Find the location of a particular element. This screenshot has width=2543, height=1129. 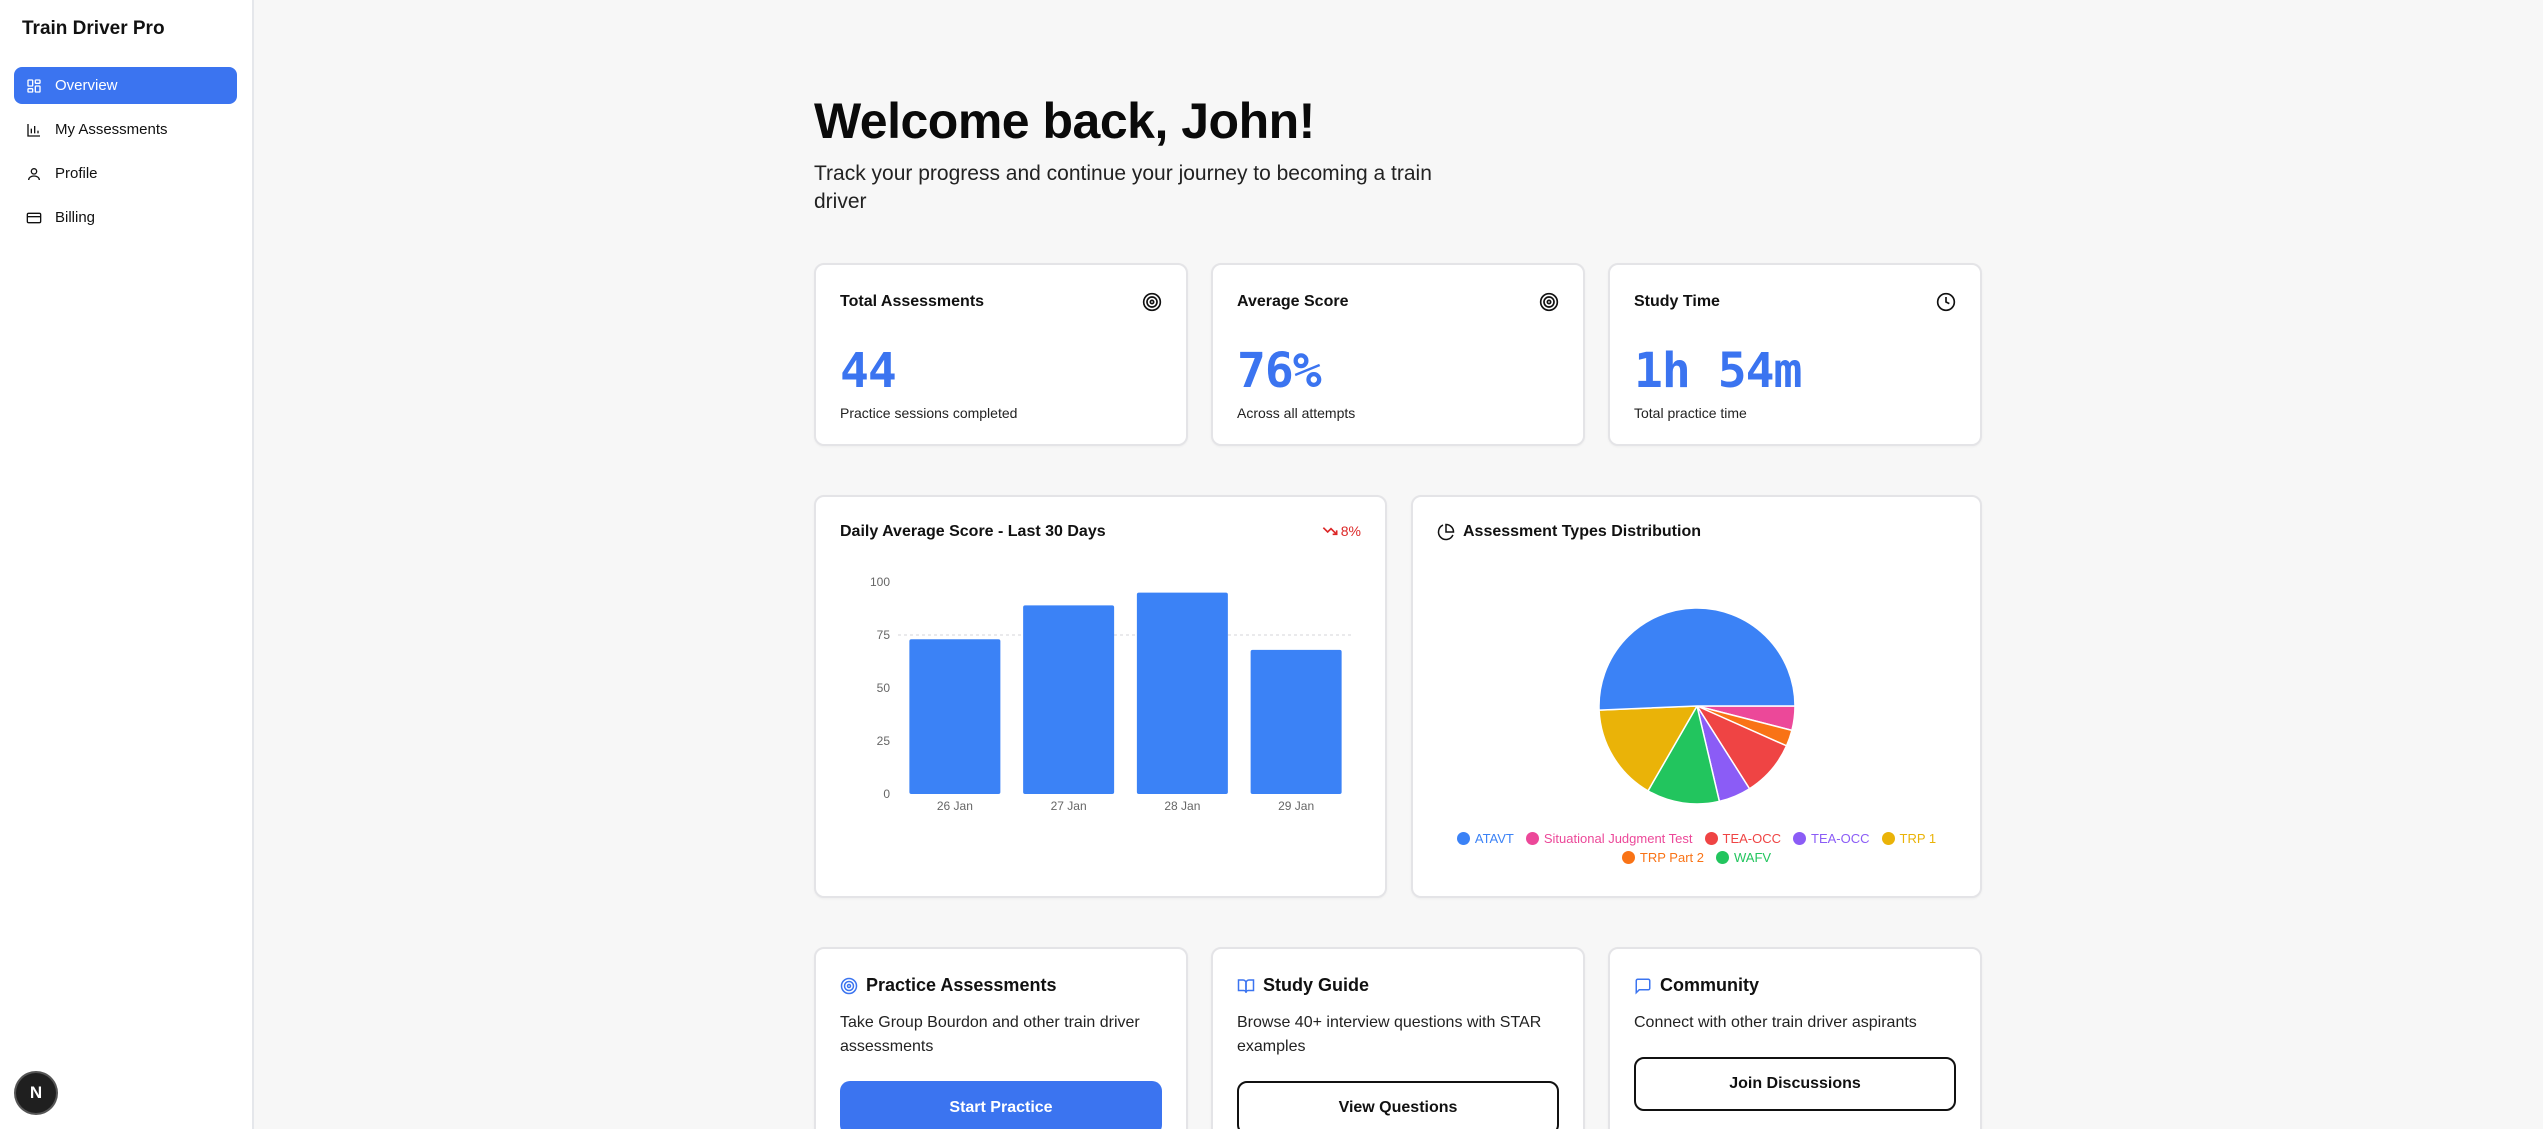

chart-title: Assessment Types Distribution is located at coordinates (1569, 532).